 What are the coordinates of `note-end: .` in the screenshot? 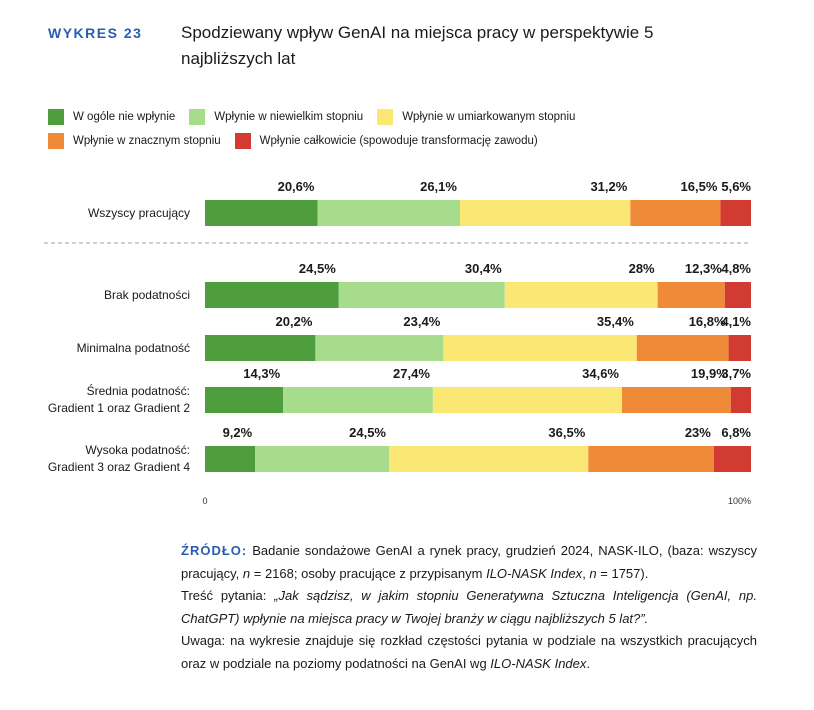 It's located at (588, 663).